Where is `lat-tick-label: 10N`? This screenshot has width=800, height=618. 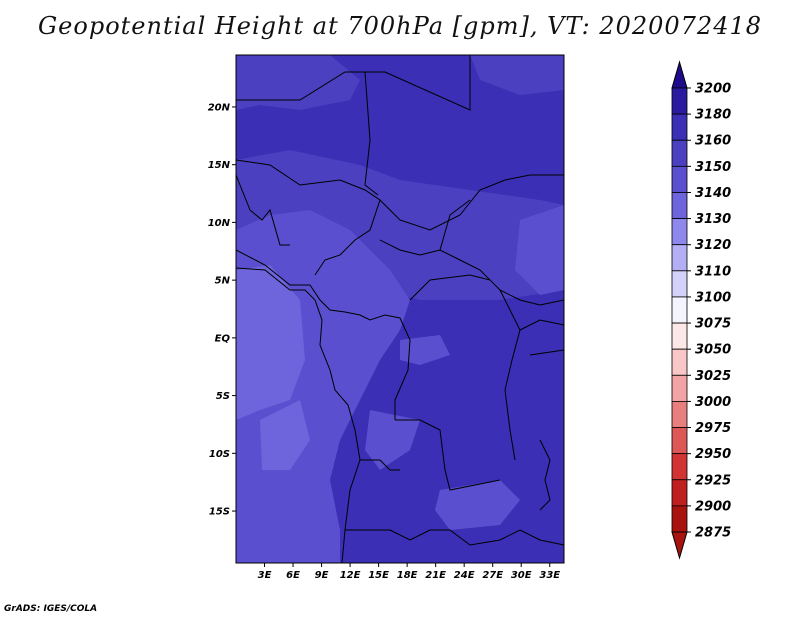 lat-tick-label: 10N is located at coordinates (219, 223).